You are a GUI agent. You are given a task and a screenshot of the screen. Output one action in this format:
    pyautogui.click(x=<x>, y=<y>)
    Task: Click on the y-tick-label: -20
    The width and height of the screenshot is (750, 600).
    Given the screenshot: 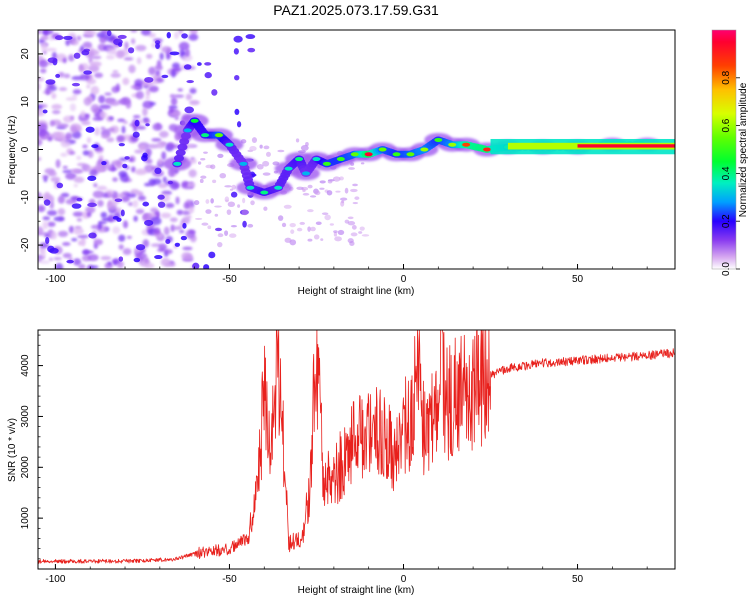 What is the action you would take?
    pyautogui.click(x=25, y=244)
    